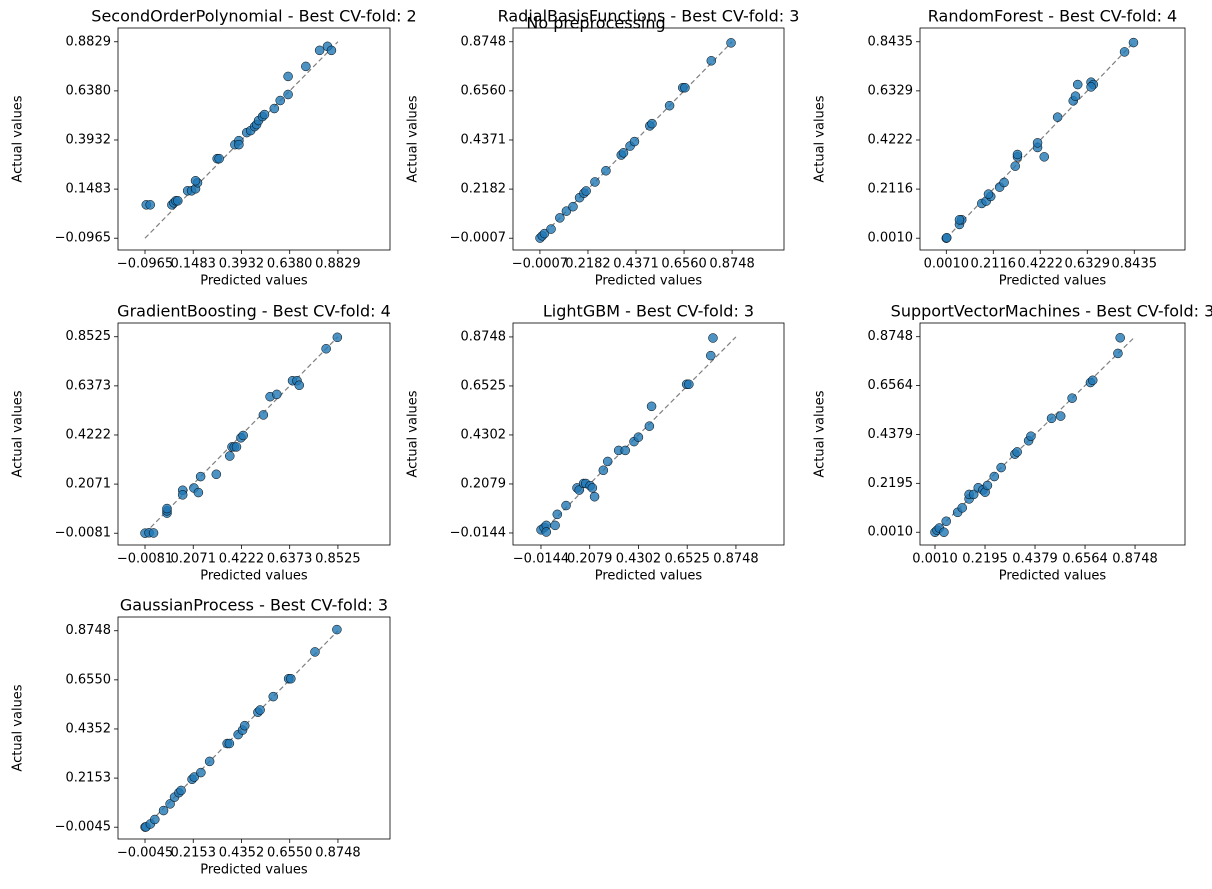 The height and width of the screenshot is (889, 1212). Describe the element at coordinates (687, 559) in the screenshot. I see `x-tick-label: 0.6525` at that location.